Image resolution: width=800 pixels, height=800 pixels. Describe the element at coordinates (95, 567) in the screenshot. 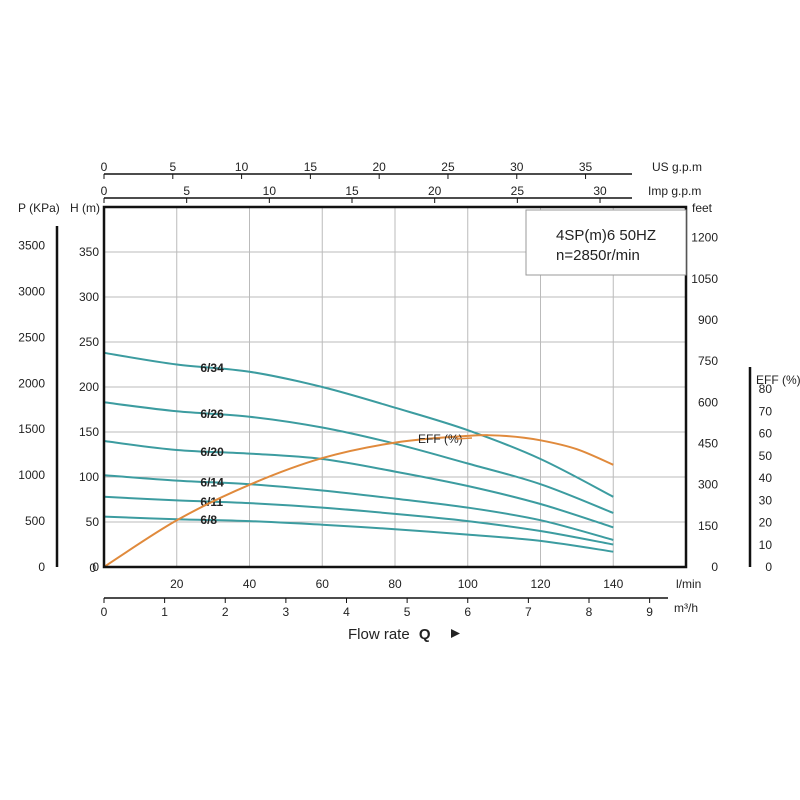

I see `head-tick-label: 0` at that location.